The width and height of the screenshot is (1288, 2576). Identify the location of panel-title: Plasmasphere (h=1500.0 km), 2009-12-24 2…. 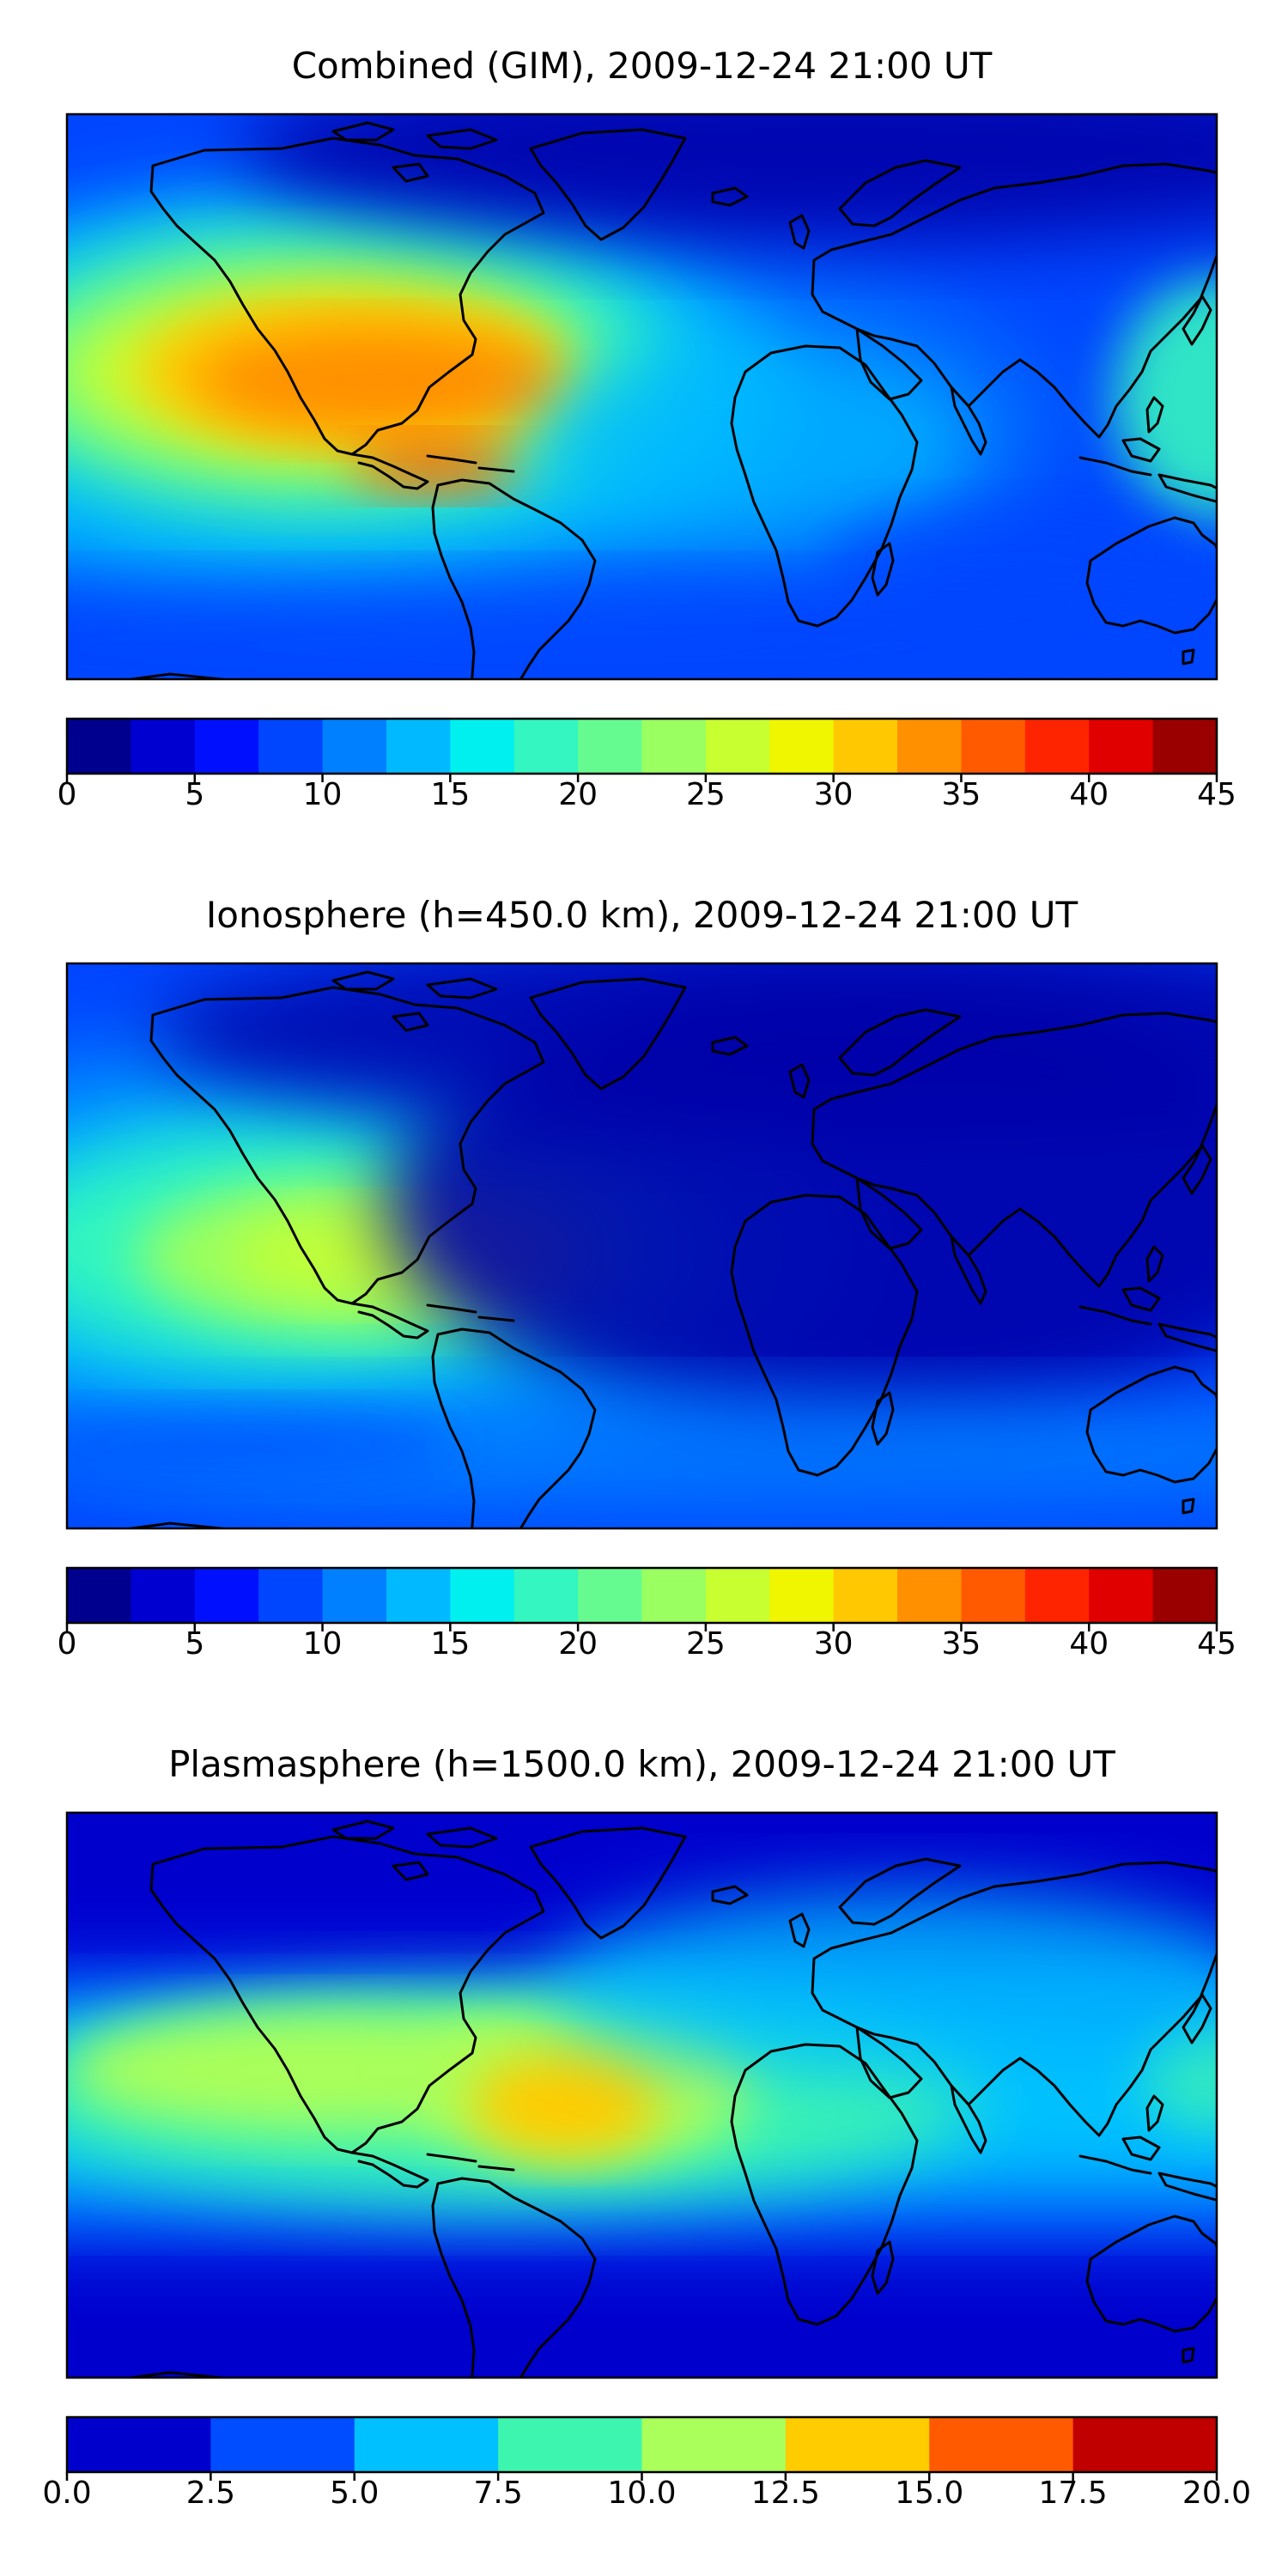
(641, 1764).